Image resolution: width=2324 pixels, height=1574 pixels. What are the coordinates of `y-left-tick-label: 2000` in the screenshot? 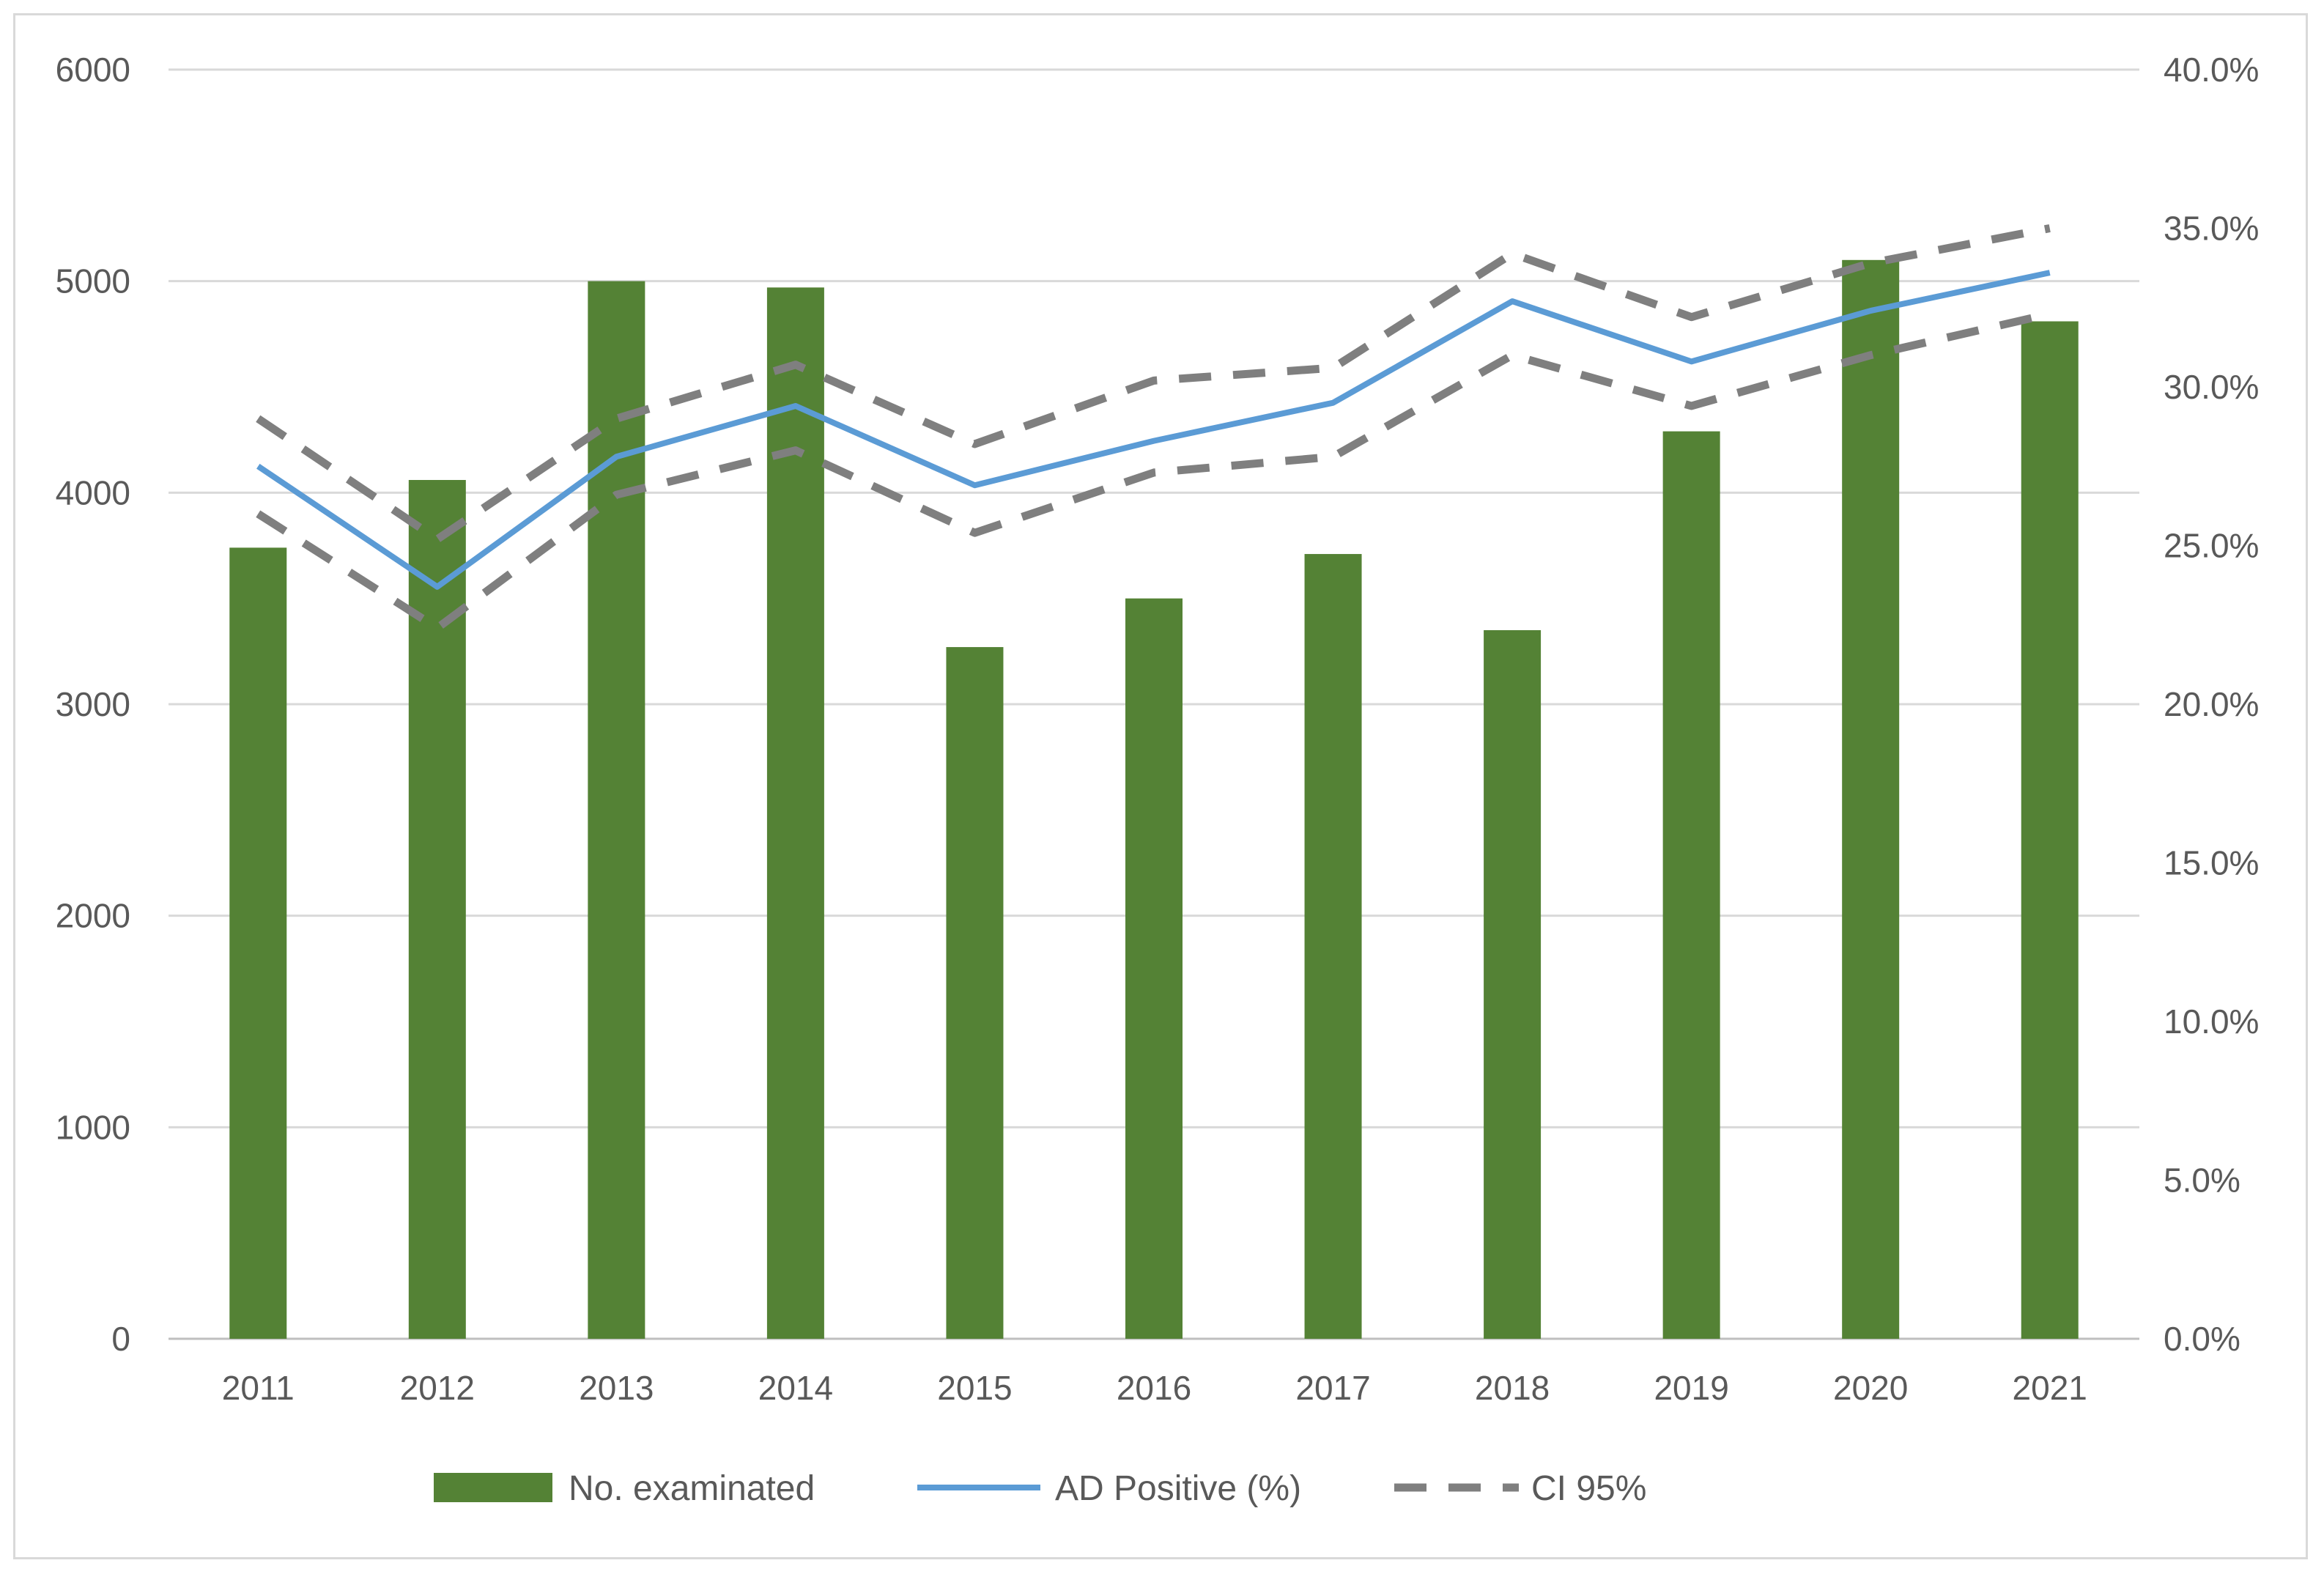 It's located at (93, 916).